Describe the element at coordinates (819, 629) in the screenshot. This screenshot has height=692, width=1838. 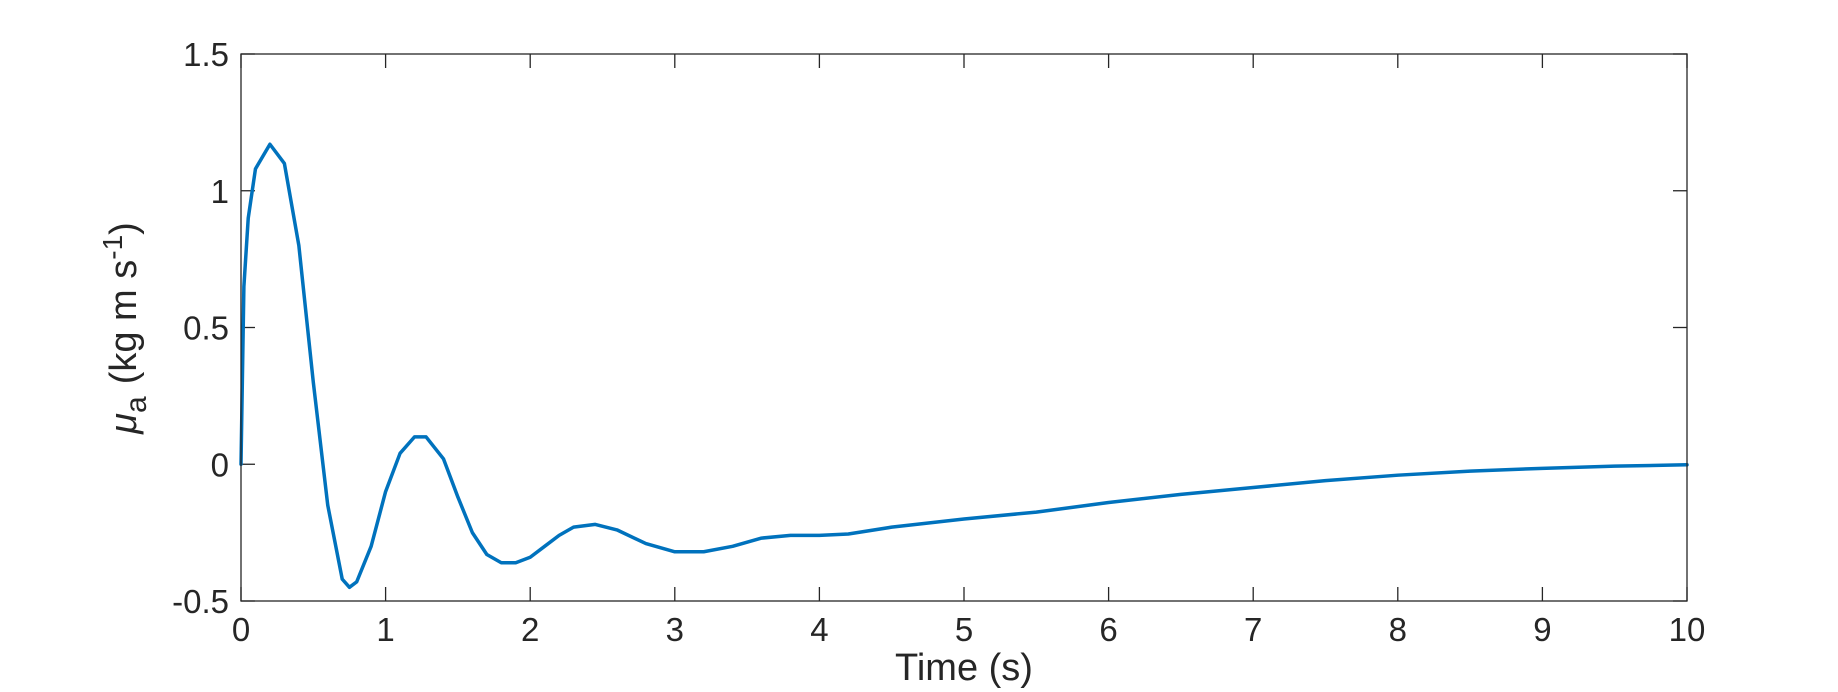
I see `x-tick-label: 4` at that location.